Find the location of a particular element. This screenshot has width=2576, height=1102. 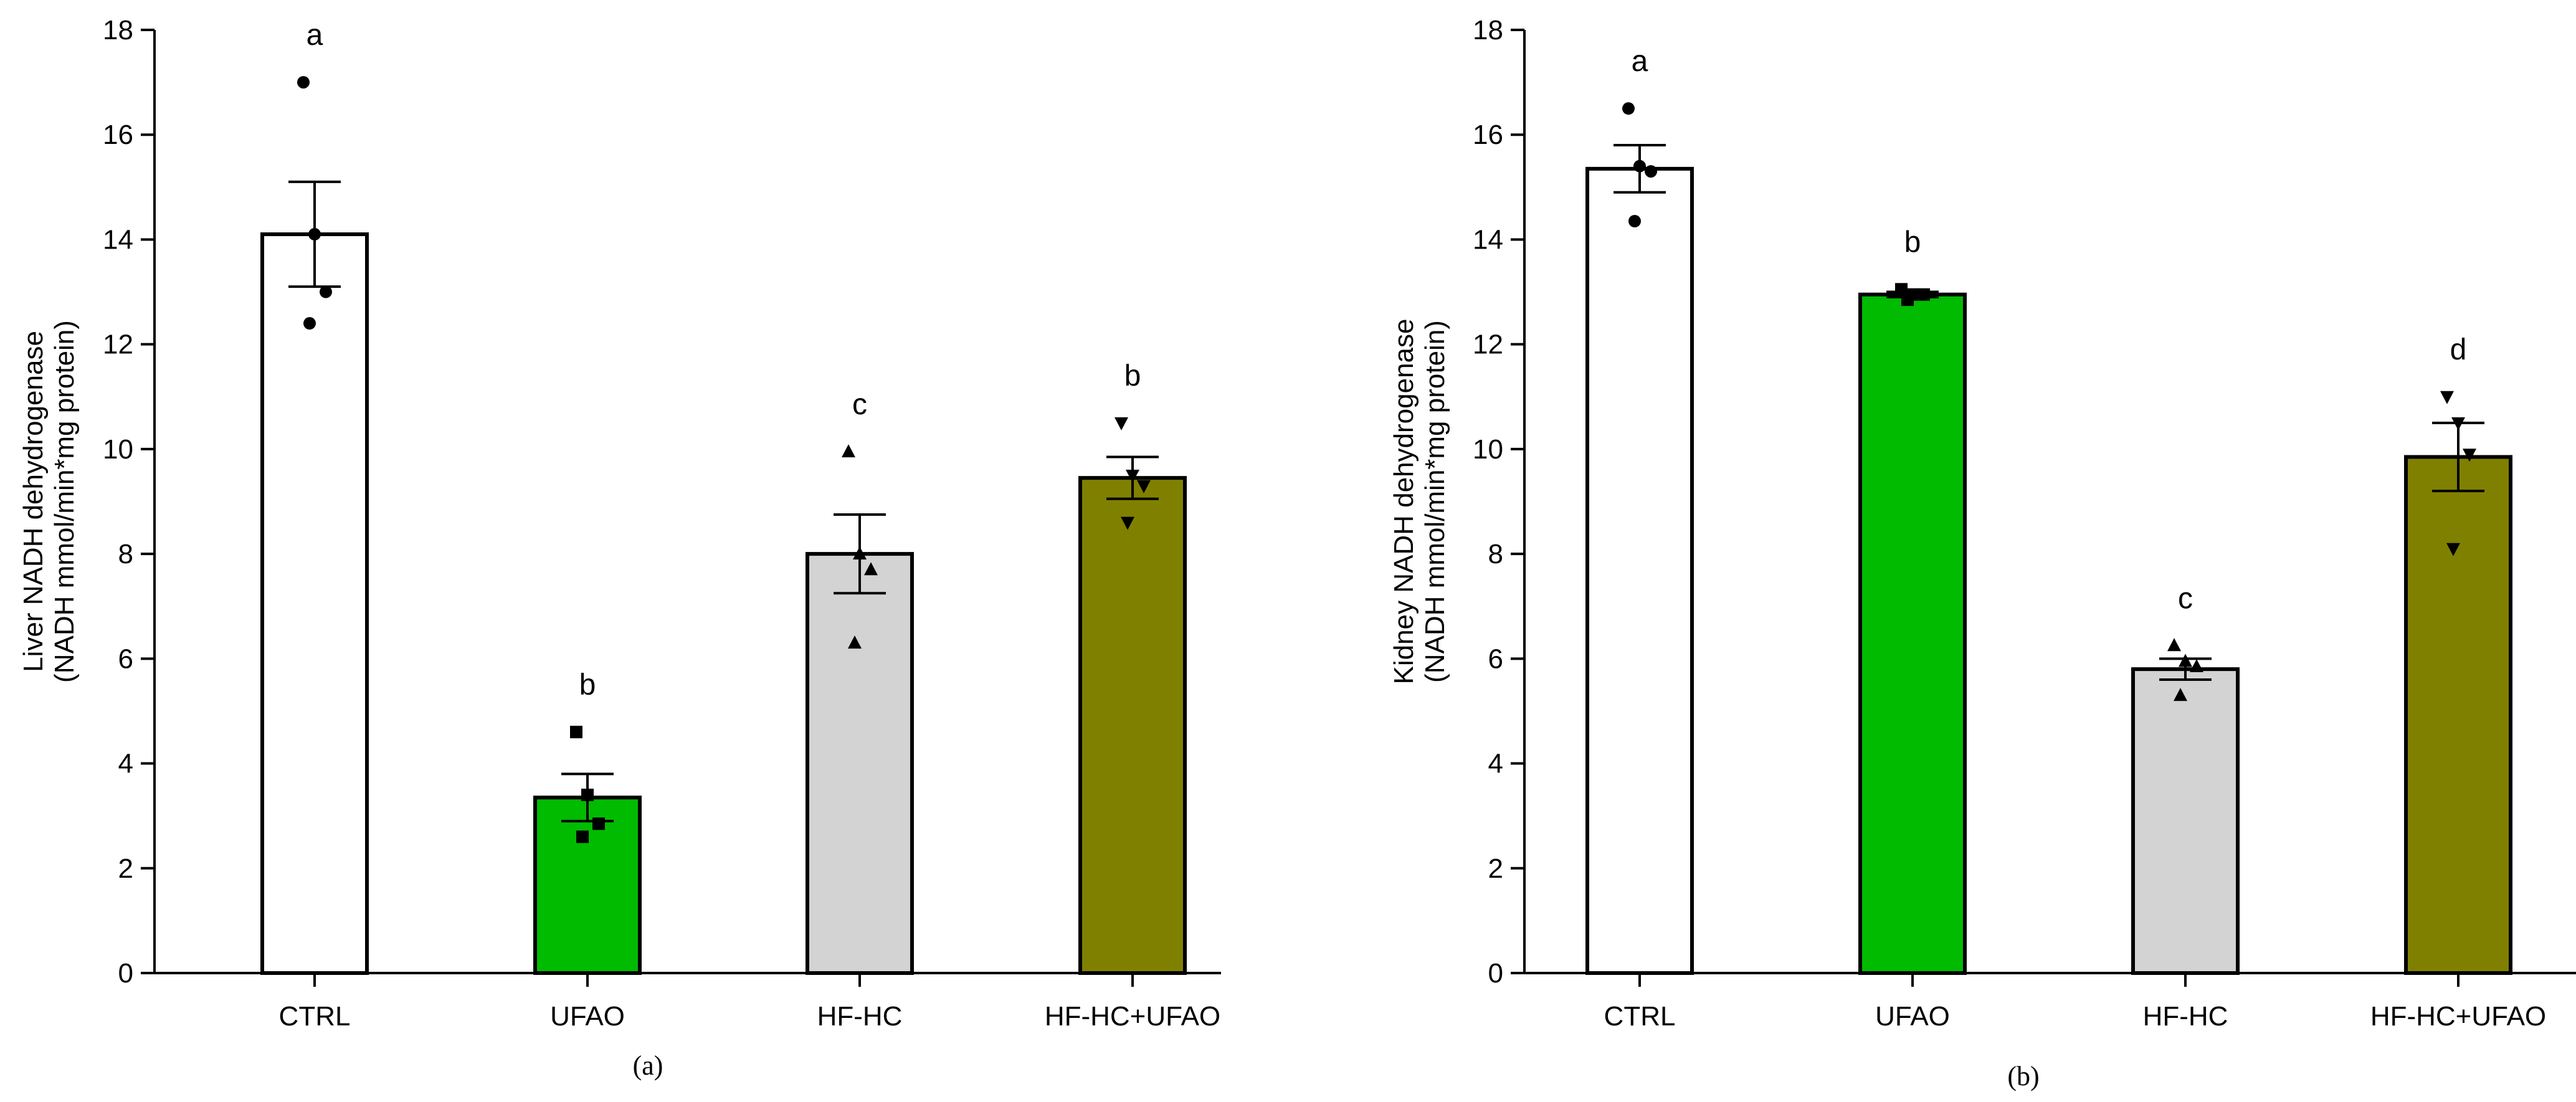

significance-letter: d is located at coordinates (2458, 349).